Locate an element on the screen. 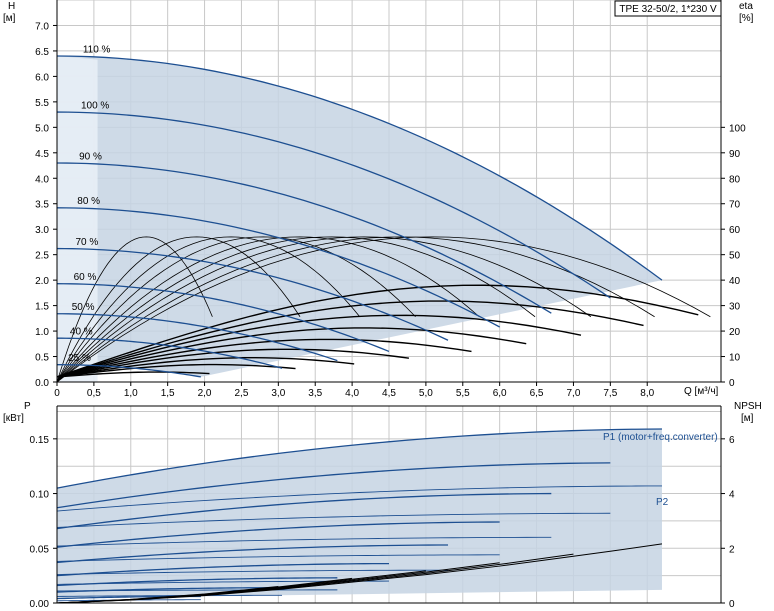 The height and width of the screenshot is (611, 774). top-y-left-tick-label: 2.5 is located at coordinates (42, 256).